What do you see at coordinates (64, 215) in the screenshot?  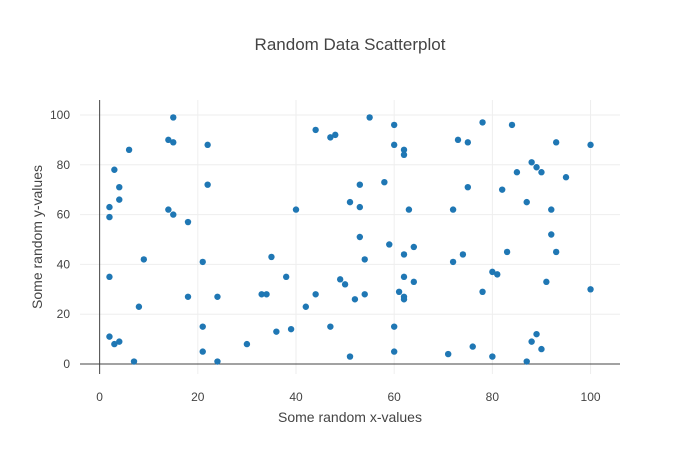 I see `y-tick-label: 60` at bounding box center [64, 215].